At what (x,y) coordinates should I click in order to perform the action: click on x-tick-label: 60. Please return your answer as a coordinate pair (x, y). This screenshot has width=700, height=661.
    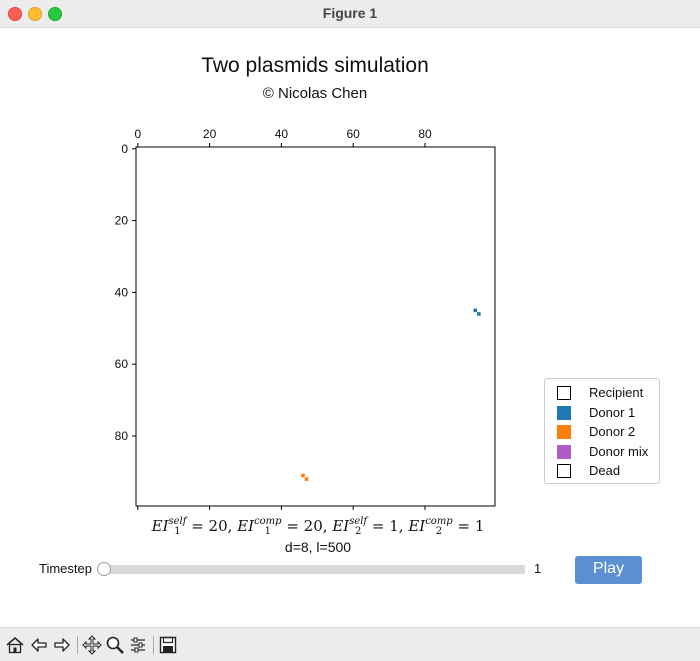
    Looking at the image, I should click on (354, 134).